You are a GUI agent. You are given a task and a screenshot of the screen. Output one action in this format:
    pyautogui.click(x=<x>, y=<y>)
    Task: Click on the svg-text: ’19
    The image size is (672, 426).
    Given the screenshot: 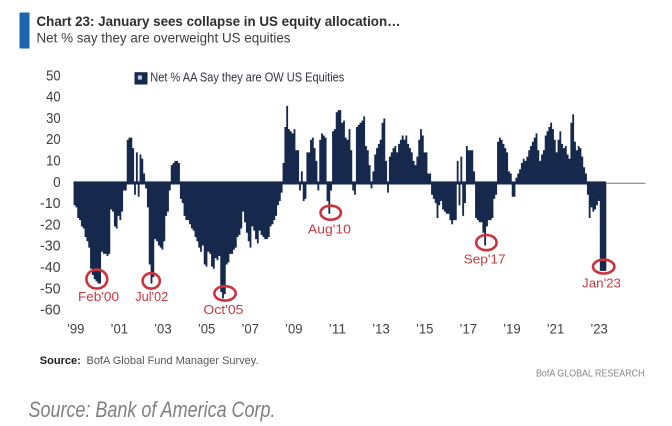 What is the action you would take?
    pyautogui.click(x=512, y=329)
    